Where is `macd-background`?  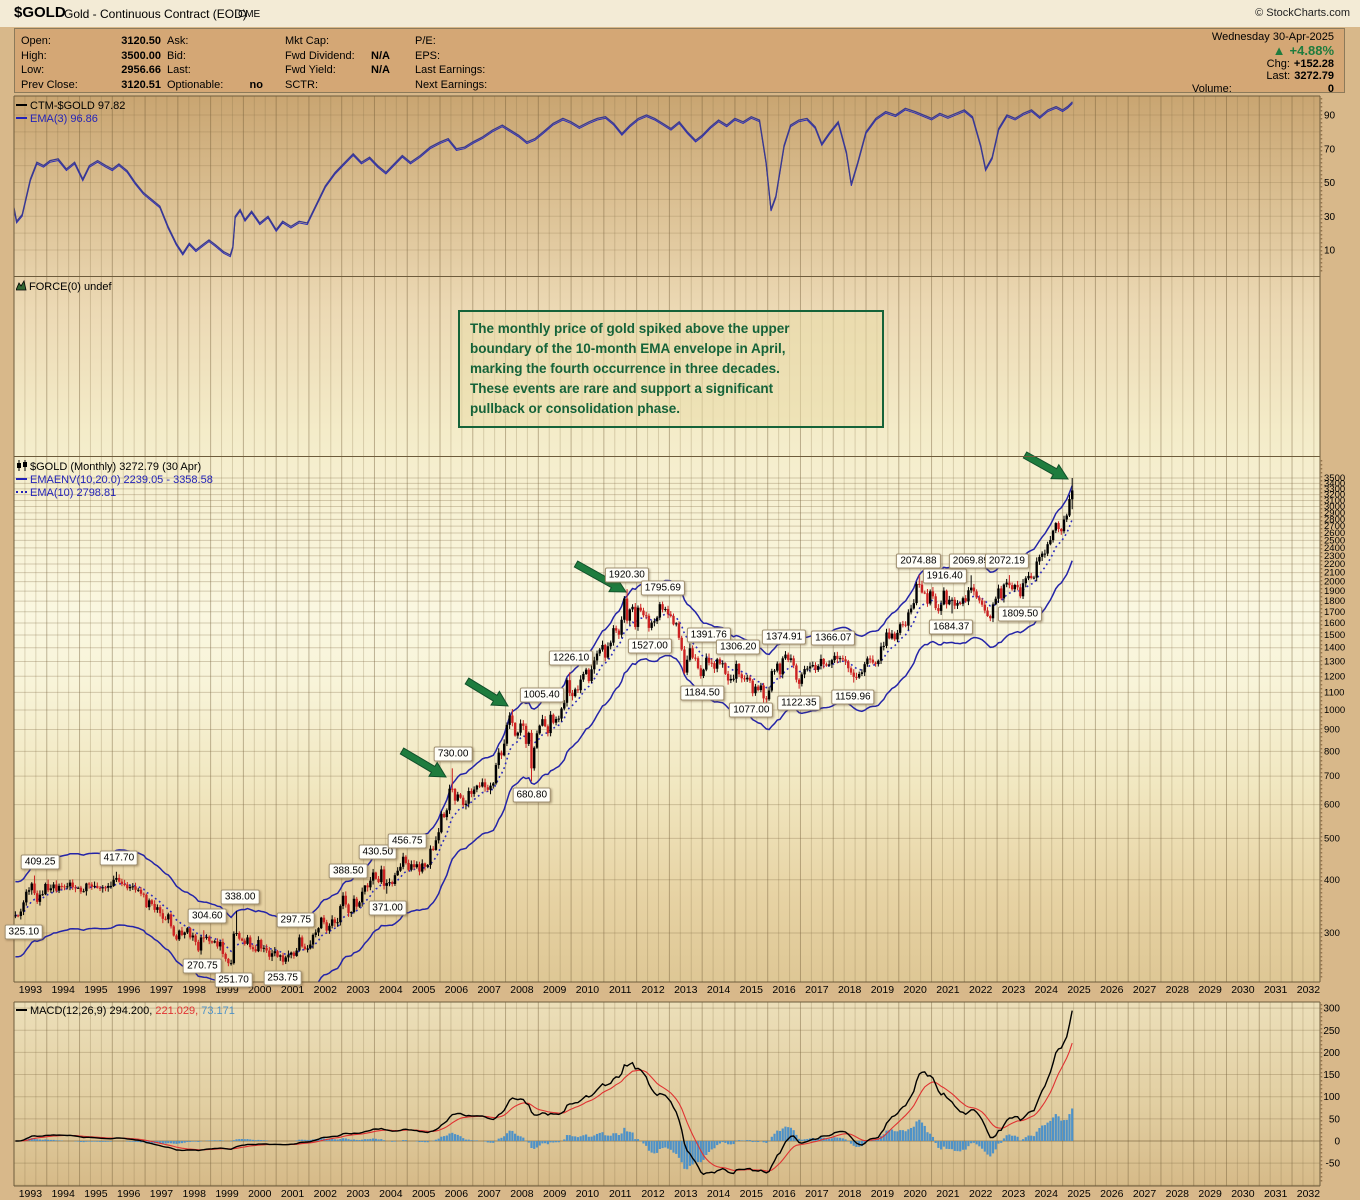
macd-background is located at coordinates (667, 1094).